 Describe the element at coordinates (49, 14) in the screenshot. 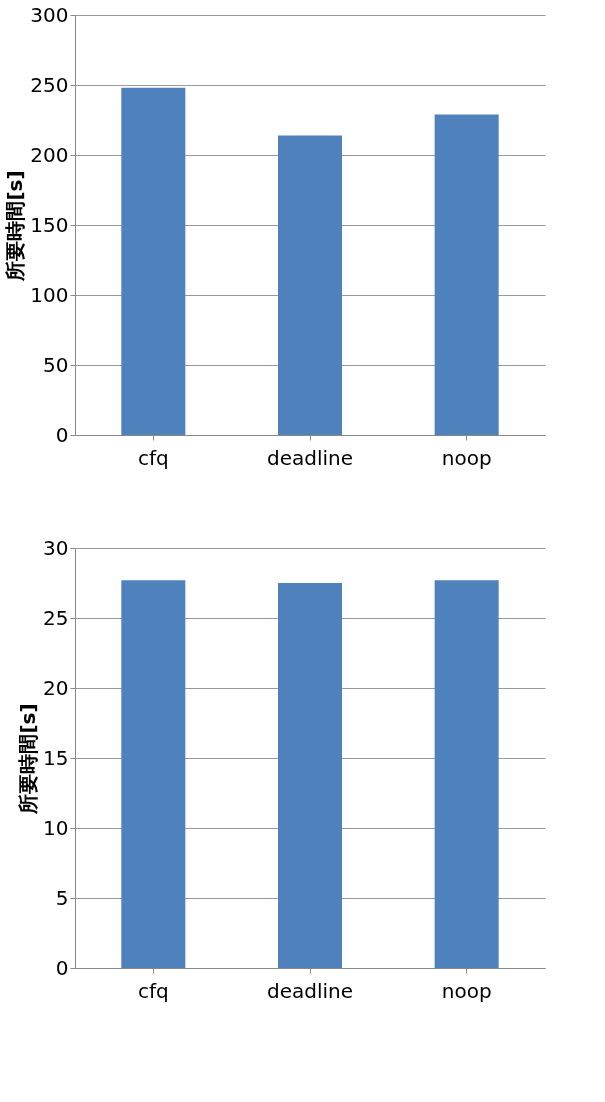

I see `y-tick-label: 300` at that location.